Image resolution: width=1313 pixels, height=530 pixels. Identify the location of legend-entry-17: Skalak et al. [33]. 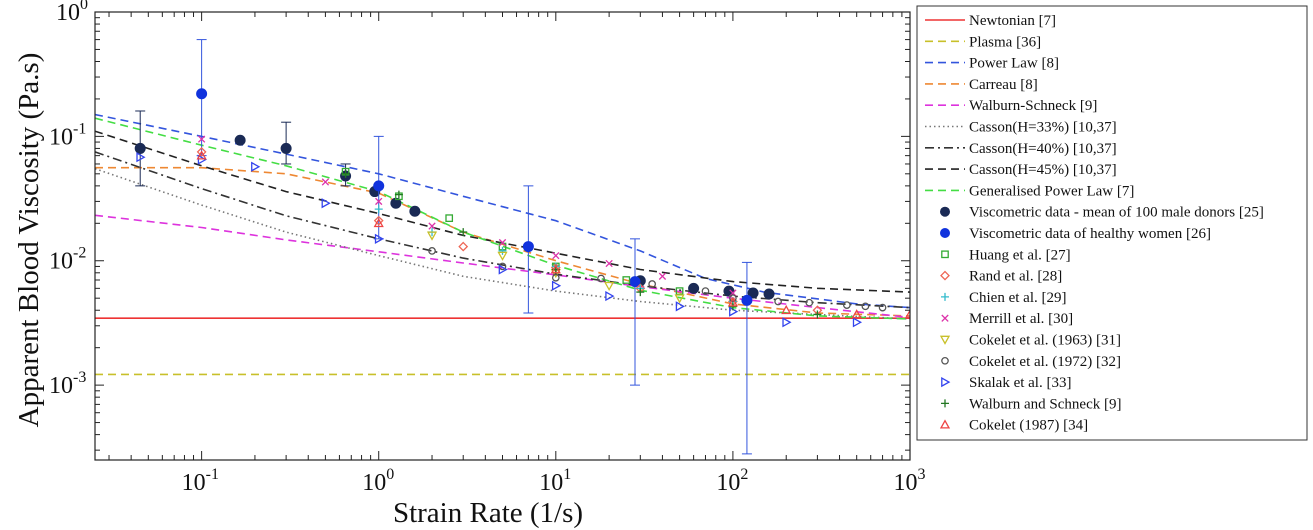
(1006, 383).